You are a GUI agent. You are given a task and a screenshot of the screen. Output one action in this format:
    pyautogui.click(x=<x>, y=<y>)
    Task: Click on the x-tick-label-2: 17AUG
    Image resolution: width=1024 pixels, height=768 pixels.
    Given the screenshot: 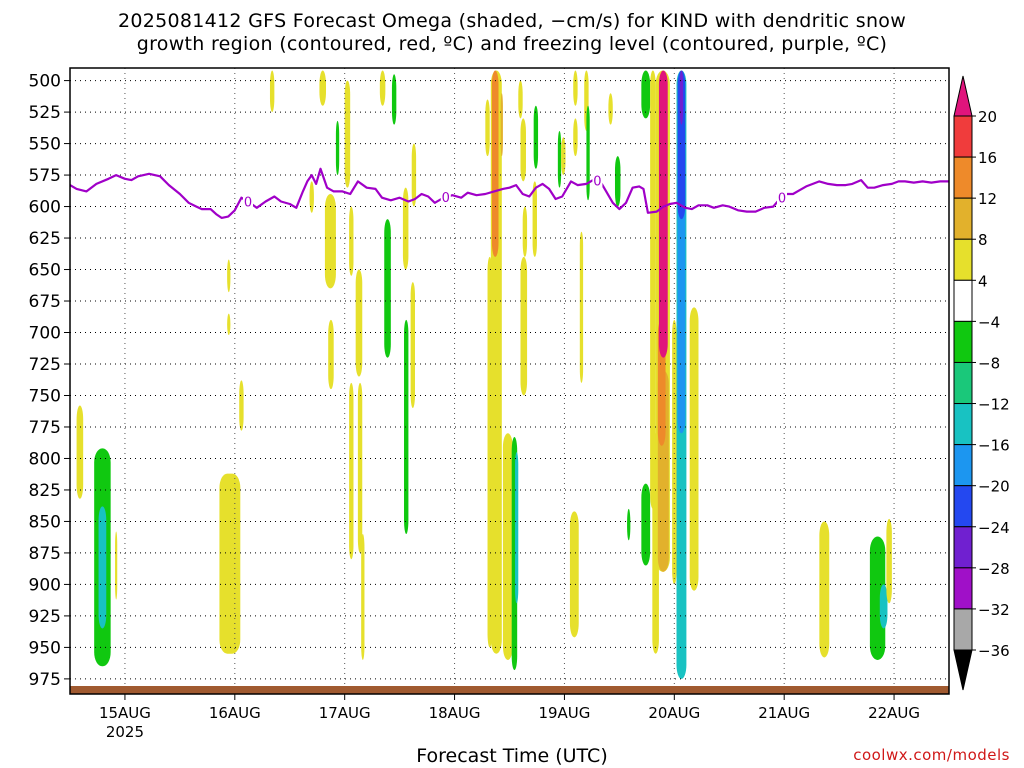 What is the action you would take?
    pyautogui.click(x=345, y=713)
    